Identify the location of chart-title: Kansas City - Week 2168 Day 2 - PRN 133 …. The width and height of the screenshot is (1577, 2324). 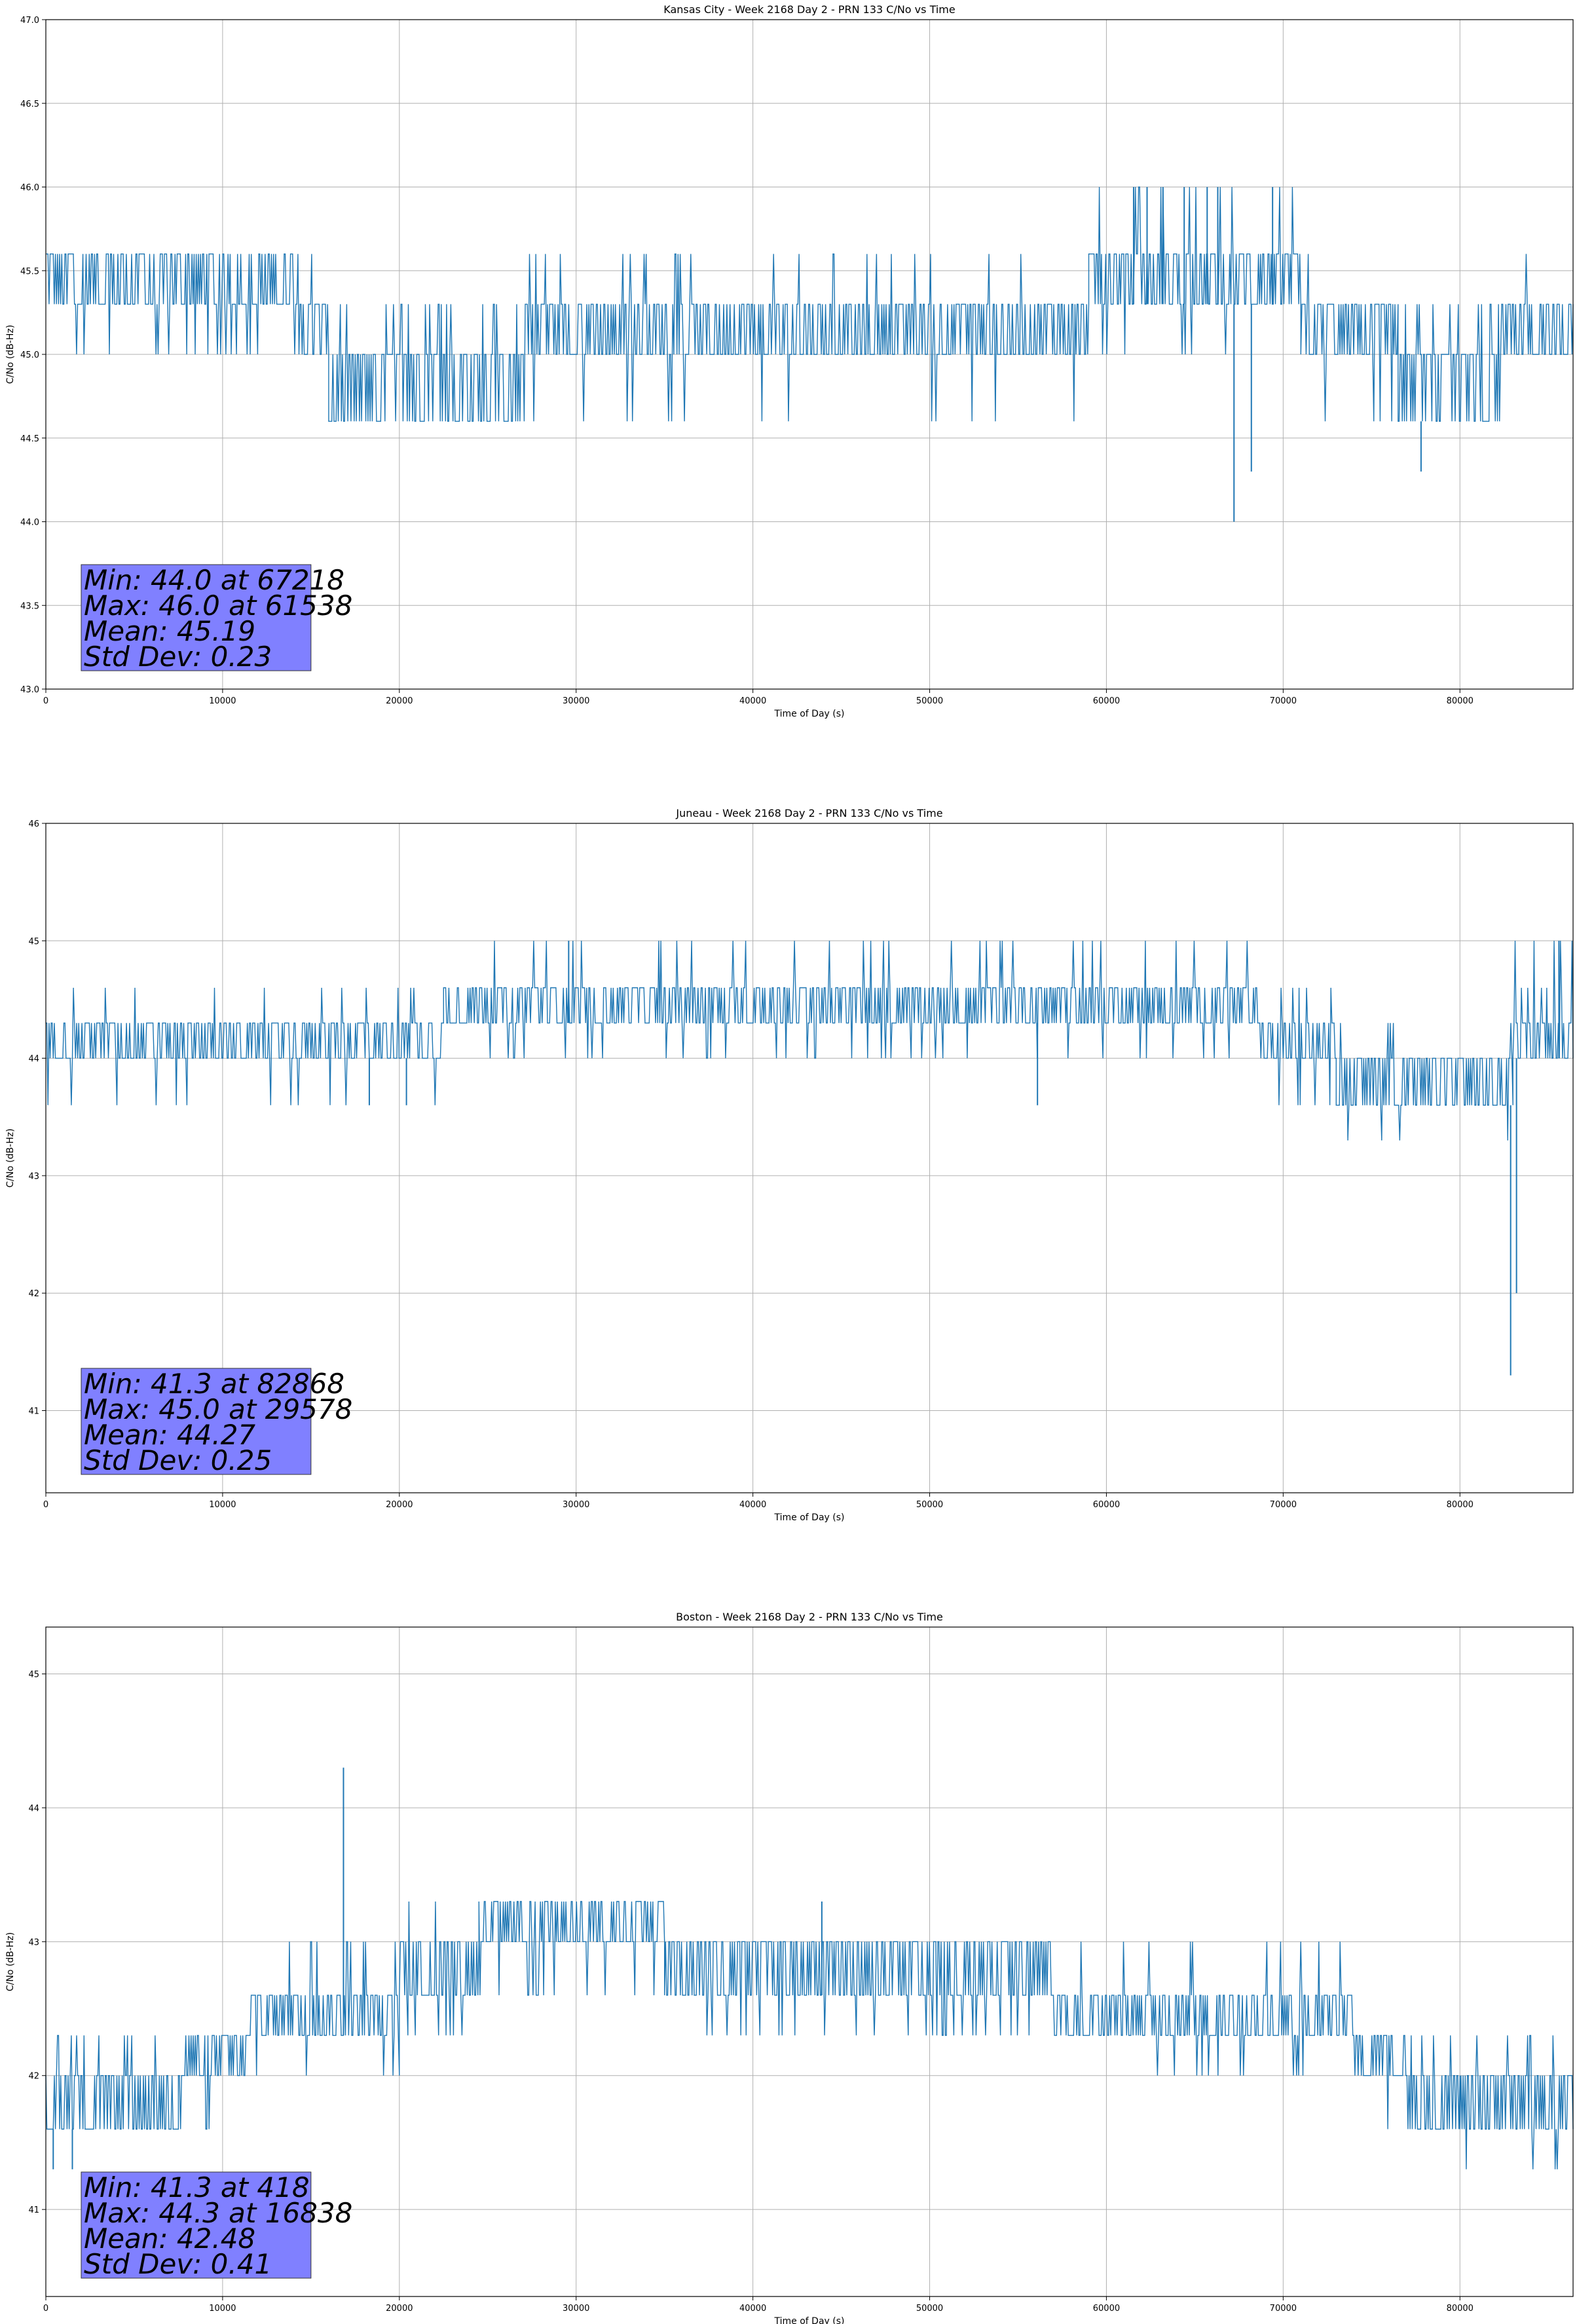
(809, 9).